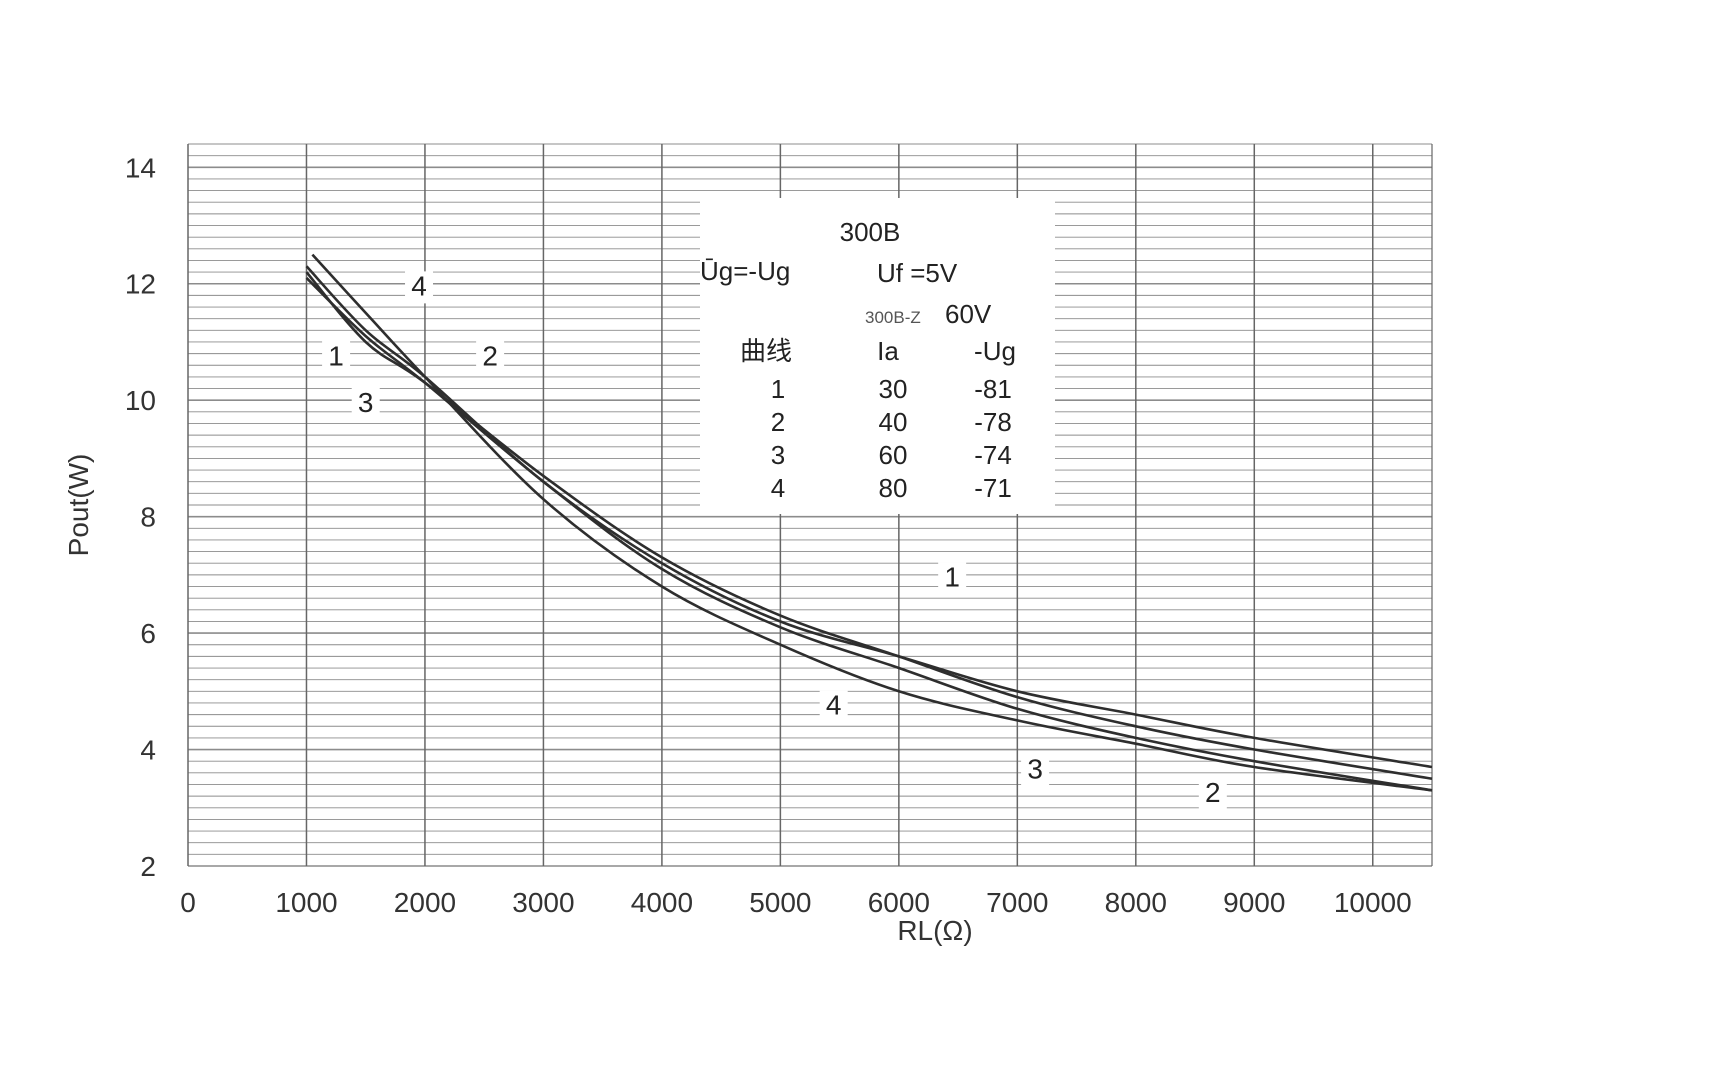  What do you see at coordinates (425, 902) in the screenshot?
I see `x-tick-label: 2000` at bounding box center [425, 902].